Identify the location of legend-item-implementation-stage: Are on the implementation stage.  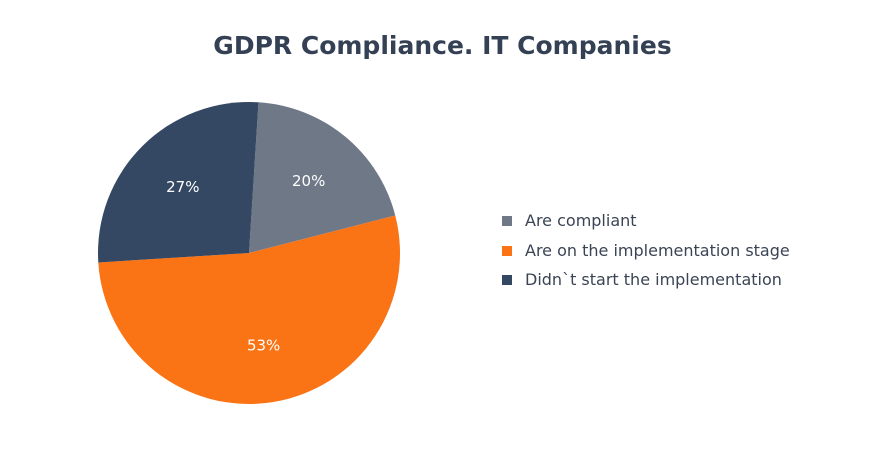
(646, 251).